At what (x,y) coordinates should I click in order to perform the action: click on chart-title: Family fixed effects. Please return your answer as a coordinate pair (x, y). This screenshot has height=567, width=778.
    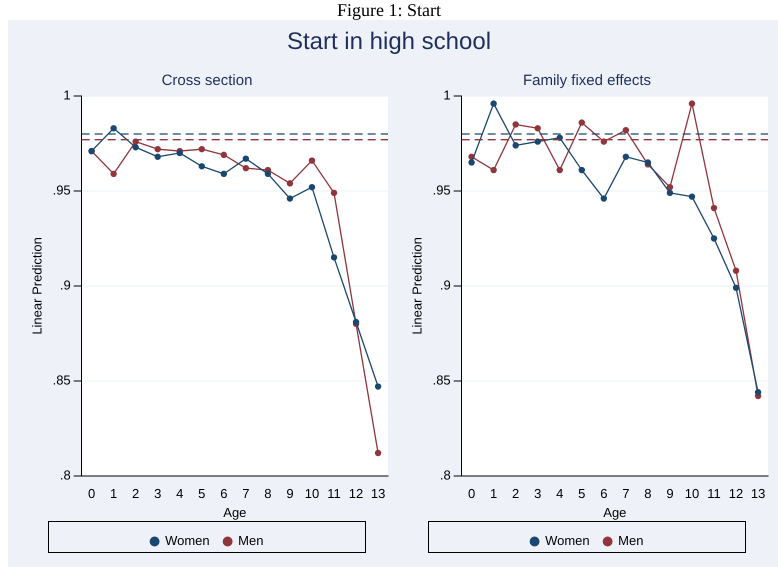
    Looking at the image, I should click on (587, 81).